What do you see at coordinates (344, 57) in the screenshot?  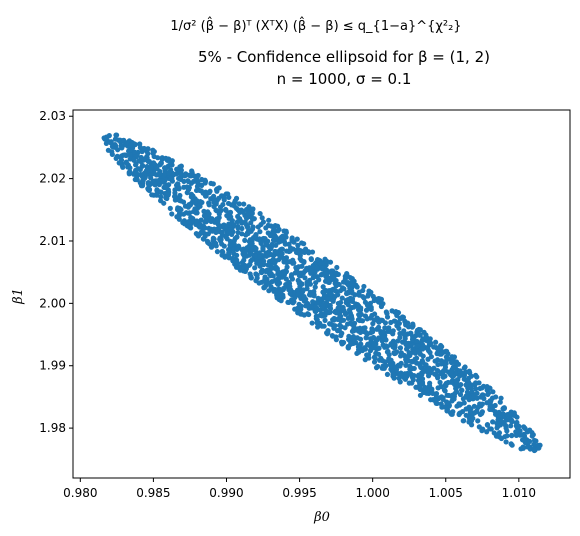 I see `title-line-main: 5% - Confidence ellipsoid for β = (1, 2)` at bounding box center [344, 57].